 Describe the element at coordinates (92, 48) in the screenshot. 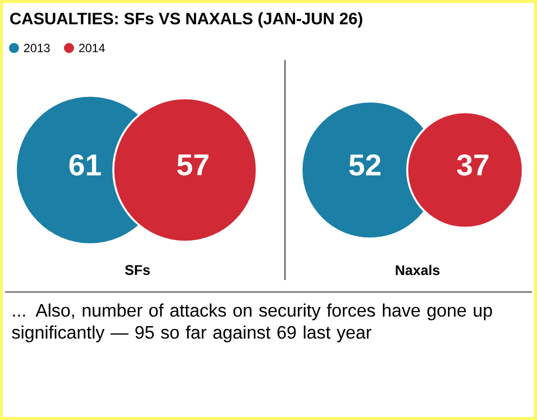

I see `legend-label: 2014` at that location.